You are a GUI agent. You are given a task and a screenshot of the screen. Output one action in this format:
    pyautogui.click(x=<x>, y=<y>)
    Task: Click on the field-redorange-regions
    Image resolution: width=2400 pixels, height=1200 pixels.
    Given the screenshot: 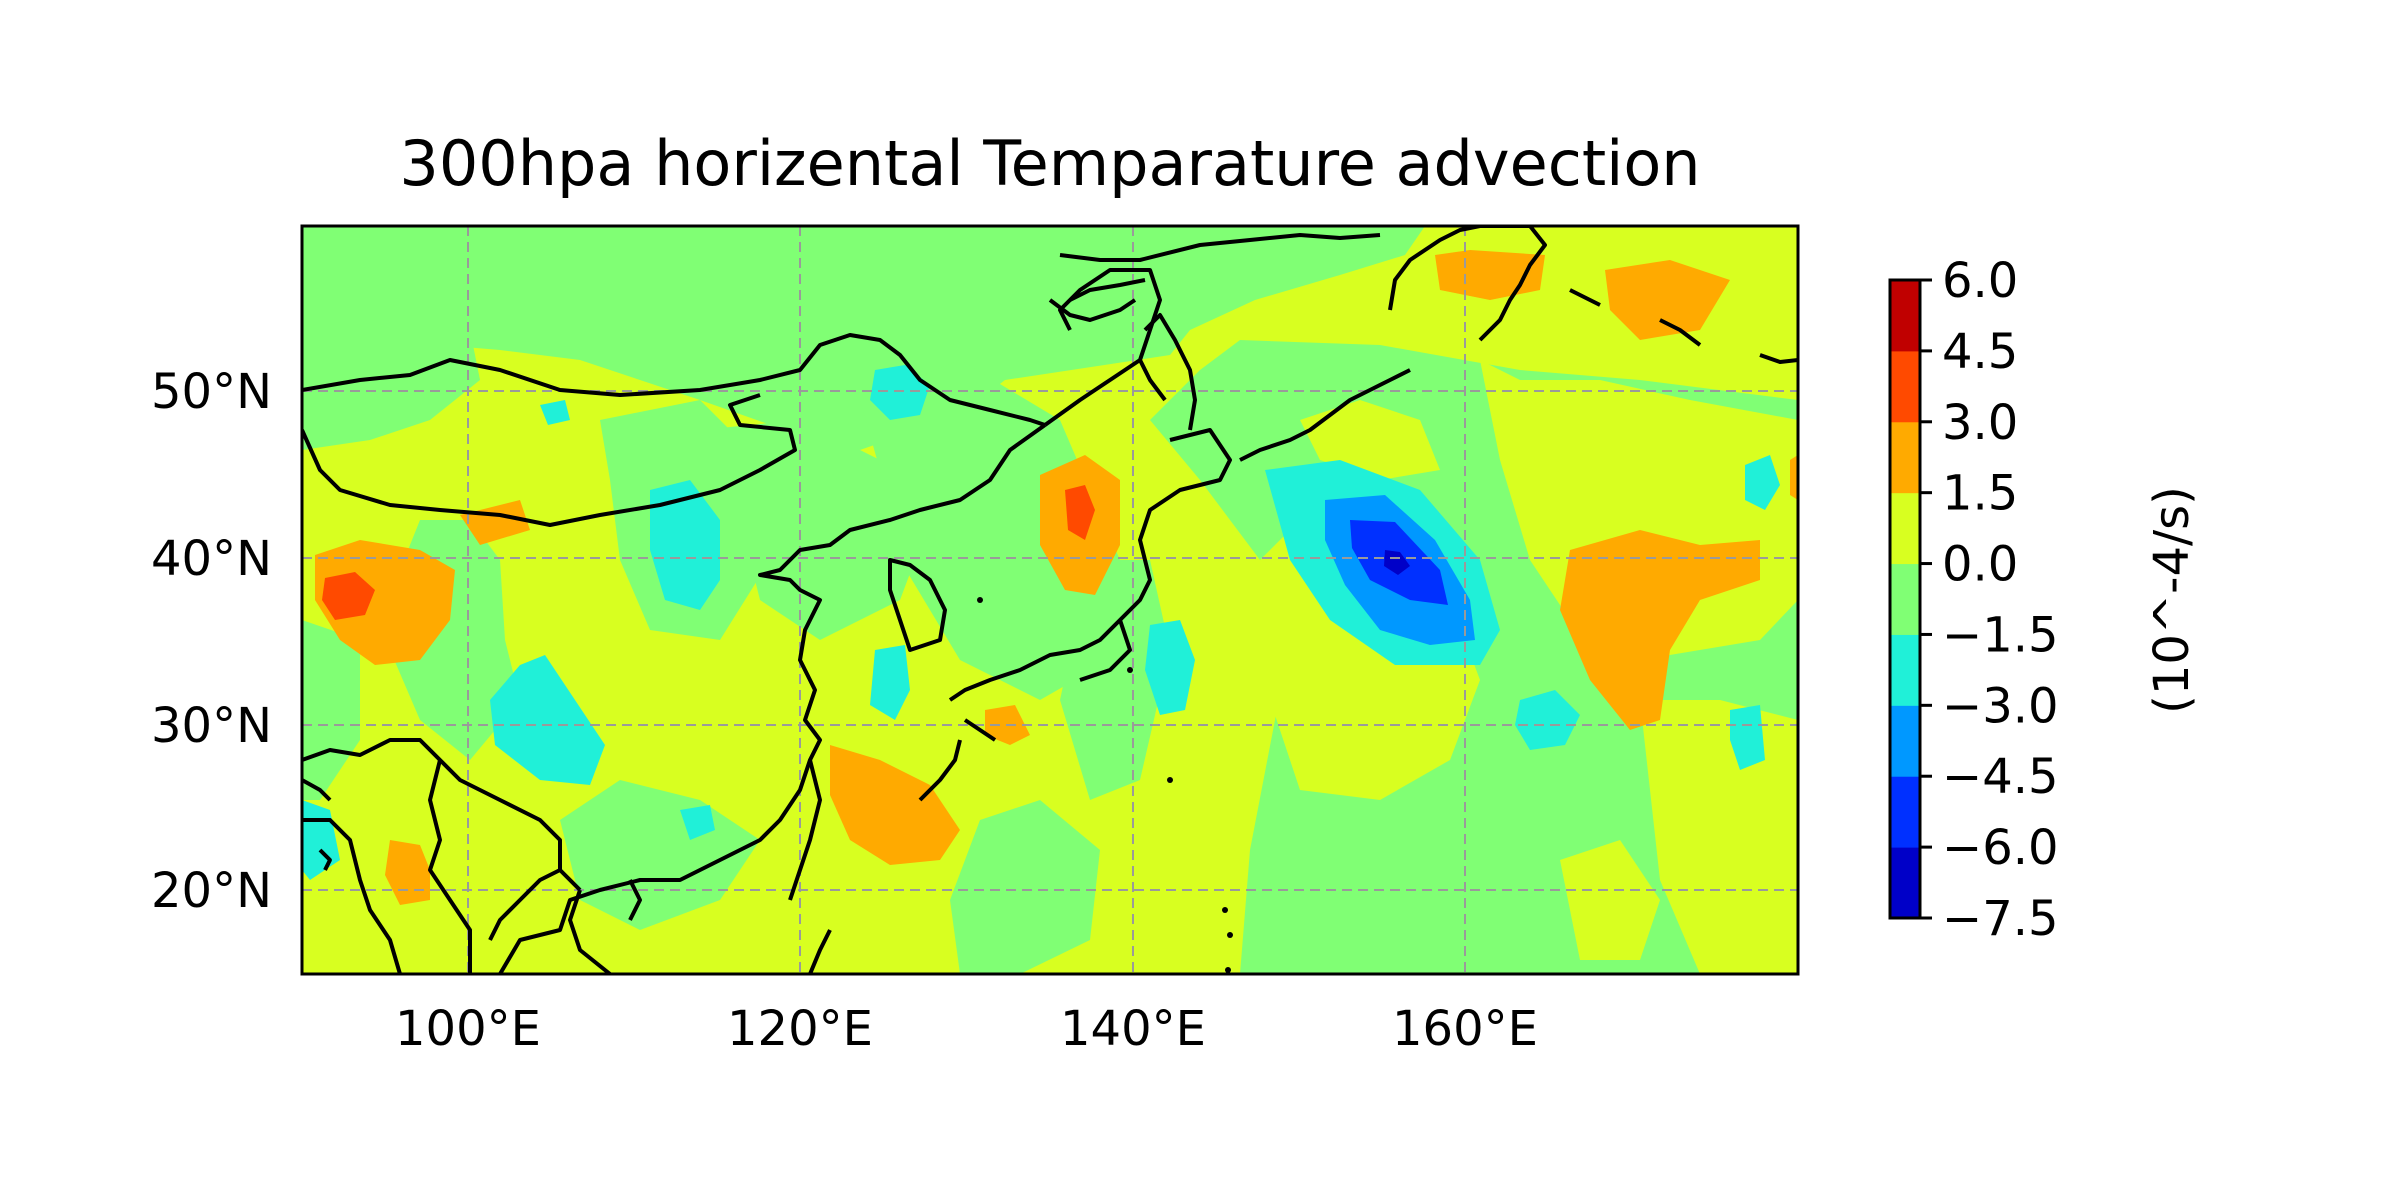 What is the action you would take?
    pyautogui.click(x=708, y=552)
    